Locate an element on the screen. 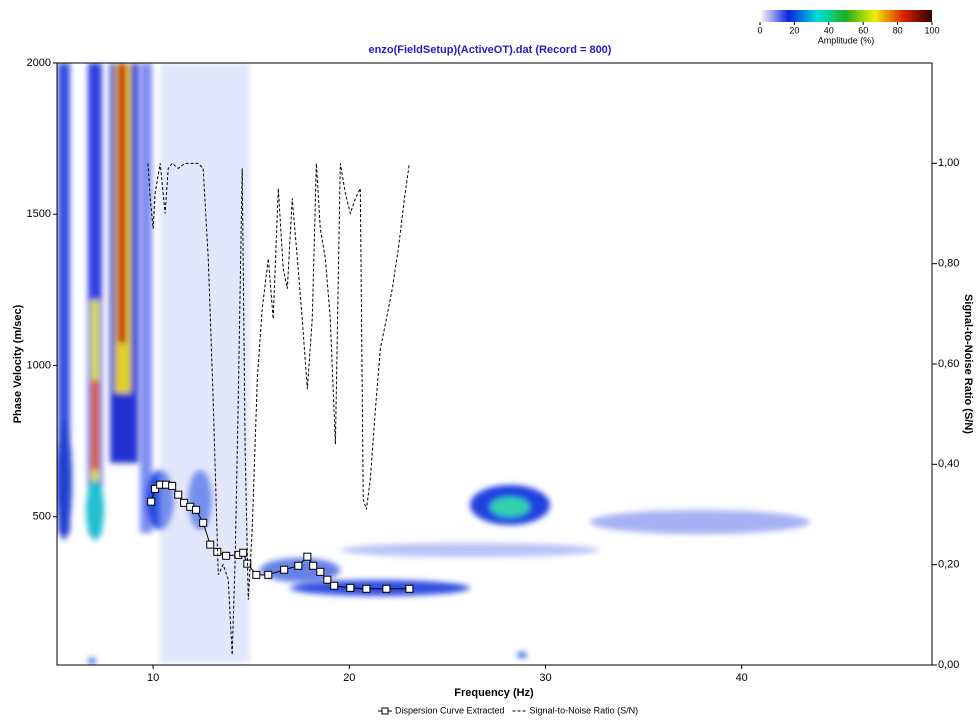 The image size is (980, 720). x-tick-label: 40 is located at coordinates (742, 678).